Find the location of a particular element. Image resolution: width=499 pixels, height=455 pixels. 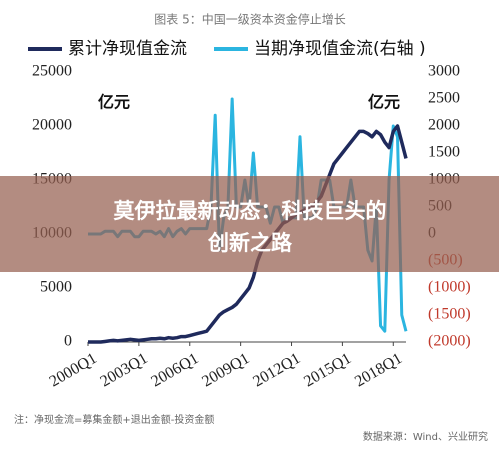

y-tick-label: 25000 is located at coordinates (52, 71).